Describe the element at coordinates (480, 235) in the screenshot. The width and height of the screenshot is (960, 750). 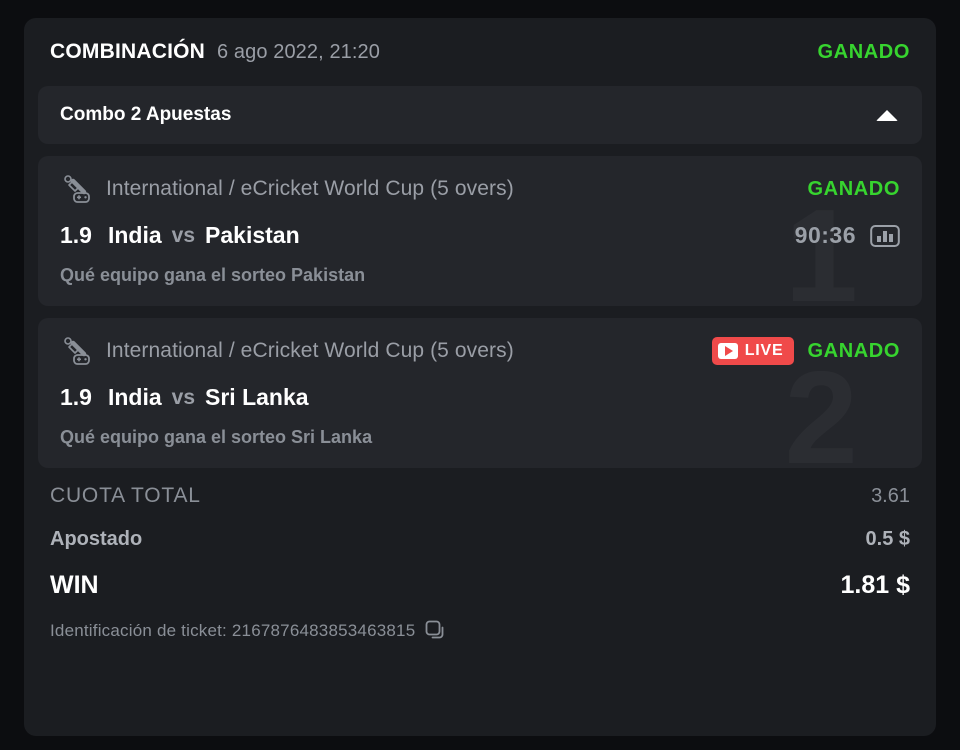
I see `bet-match-row: 1.9 India vs Pakistan 90:36` at that location.